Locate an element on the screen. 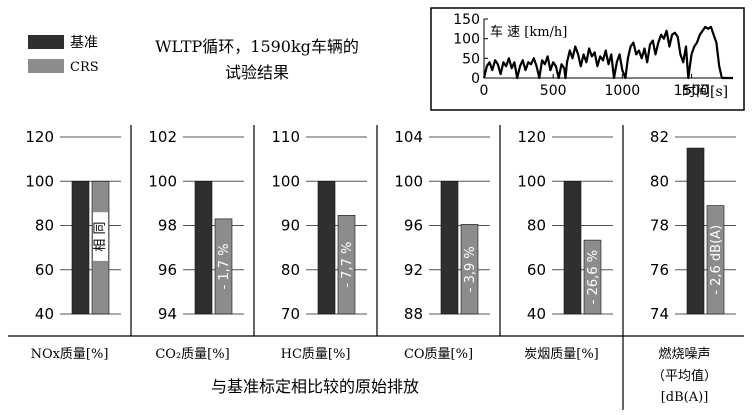  bar-panel-5: 40 60 80 100 120 - 26,6 % 炭烟质量[%] is located at coordinates (556, 243).